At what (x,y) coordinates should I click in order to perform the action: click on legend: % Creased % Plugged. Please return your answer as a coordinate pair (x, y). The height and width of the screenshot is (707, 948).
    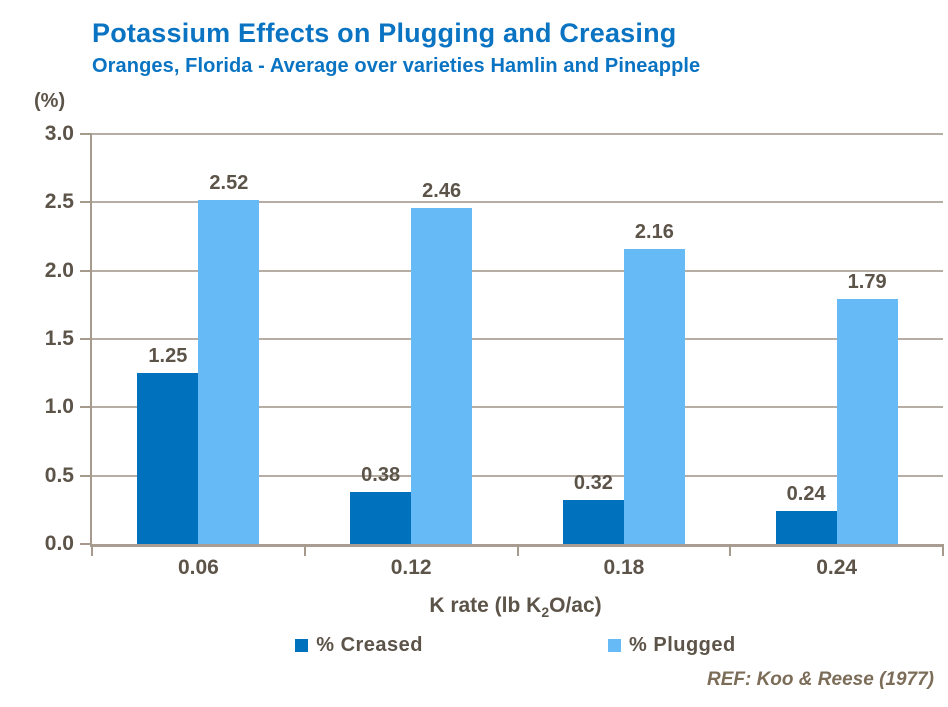
    Looking at the image, I should click on (515, 645).